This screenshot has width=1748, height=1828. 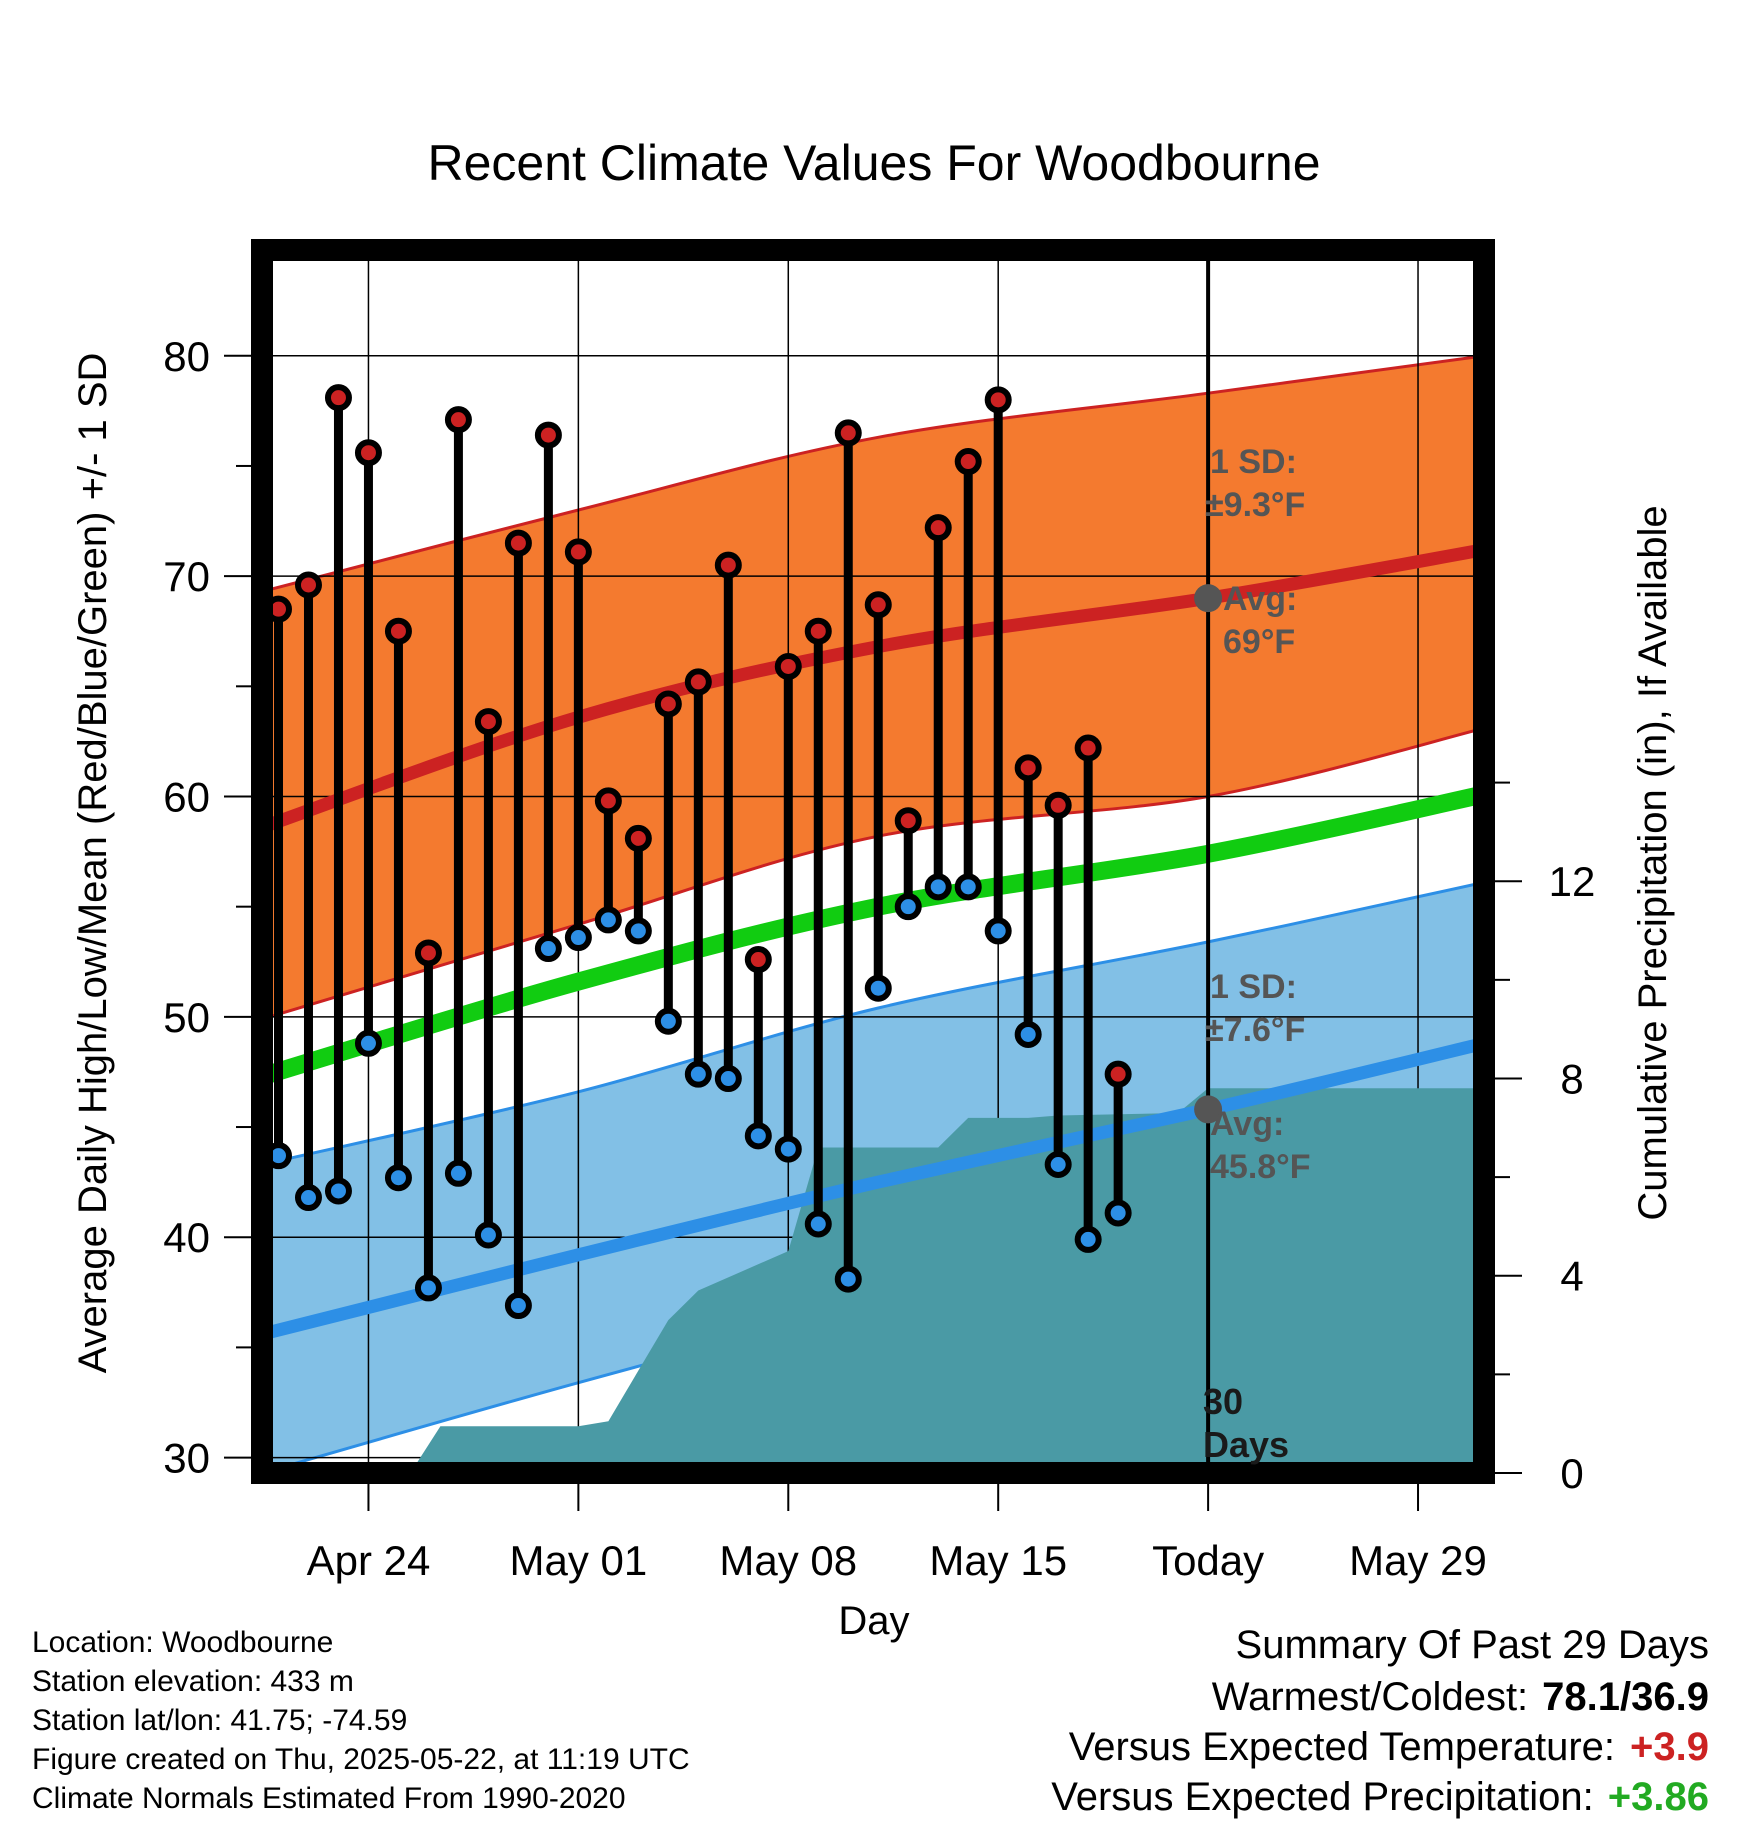 What do you see at coordinates (186, 1017) in the screenshot?
I see `y-tick-label: 50` at bounding box center [186, 1017].